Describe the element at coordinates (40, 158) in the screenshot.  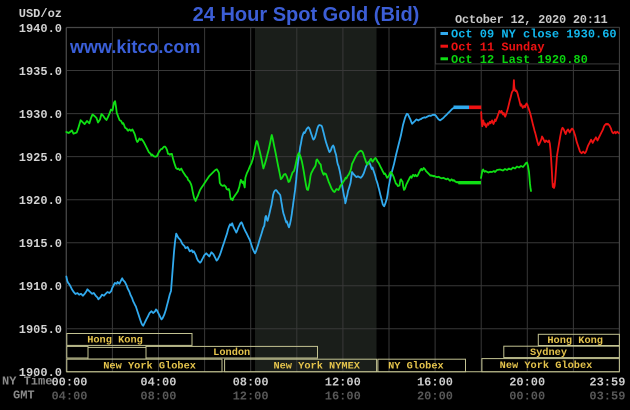
I see `svg-text: 1925.0` at that location.